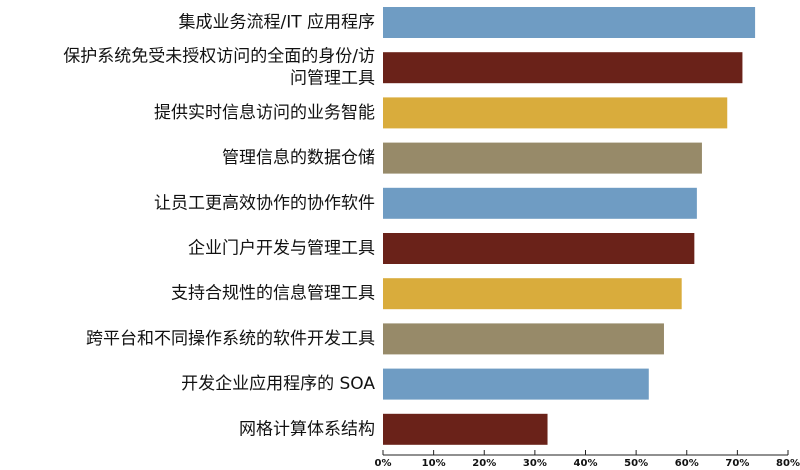 The image size is (800, 470). I want to click on x-tick-label-4: 40%, so click(586, 463).